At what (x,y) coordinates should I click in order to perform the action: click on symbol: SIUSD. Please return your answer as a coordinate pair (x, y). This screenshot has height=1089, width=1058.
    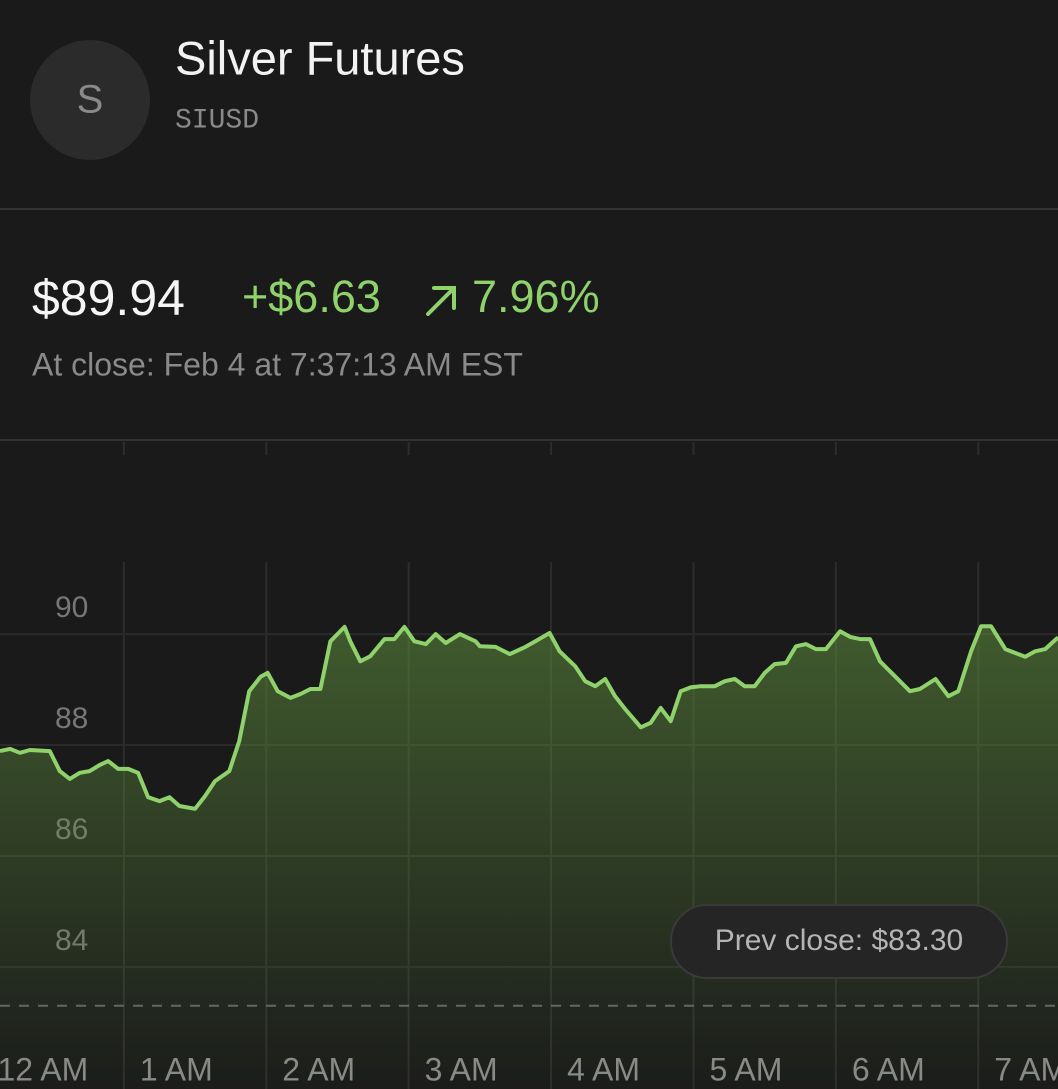
    Looking at the image, I should click on (217, 120).